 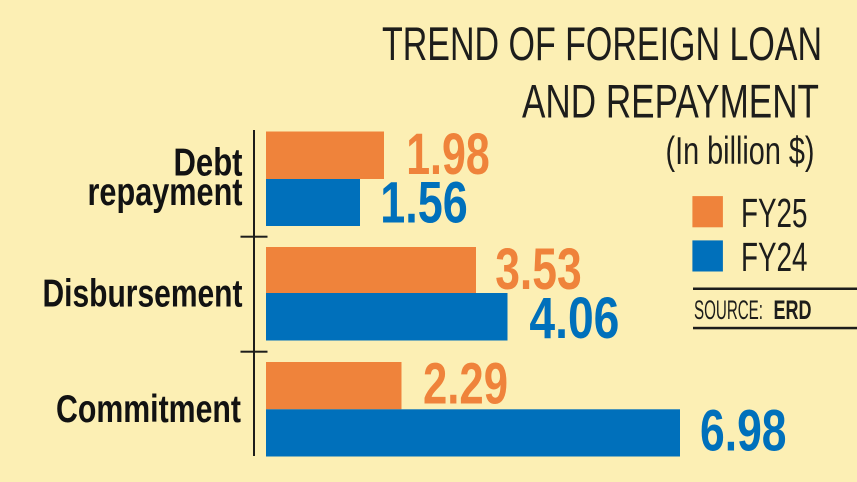 I want to click on svg-text: 6.98, so click(x=743, y=431).